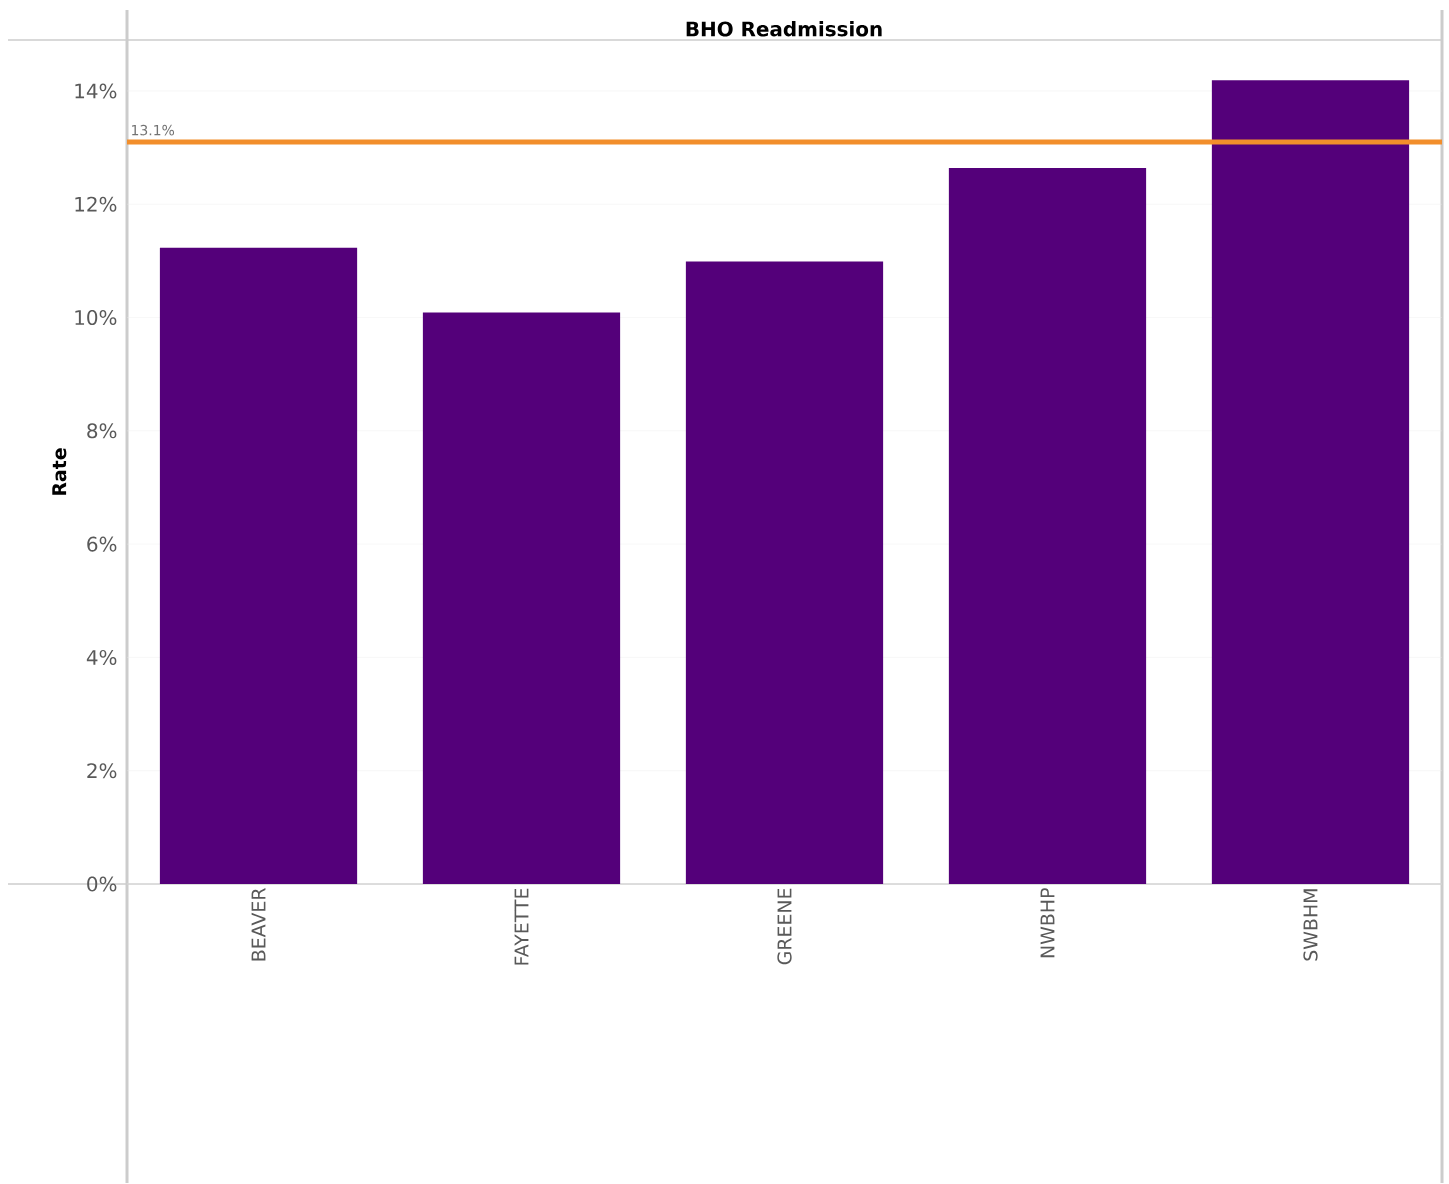 This screenshot has width=1449, height=1184. What do you see at coordinates (102, 770) in the screenshot?
I see `y-tick-label: 2%` at bounding box center [102, 770].